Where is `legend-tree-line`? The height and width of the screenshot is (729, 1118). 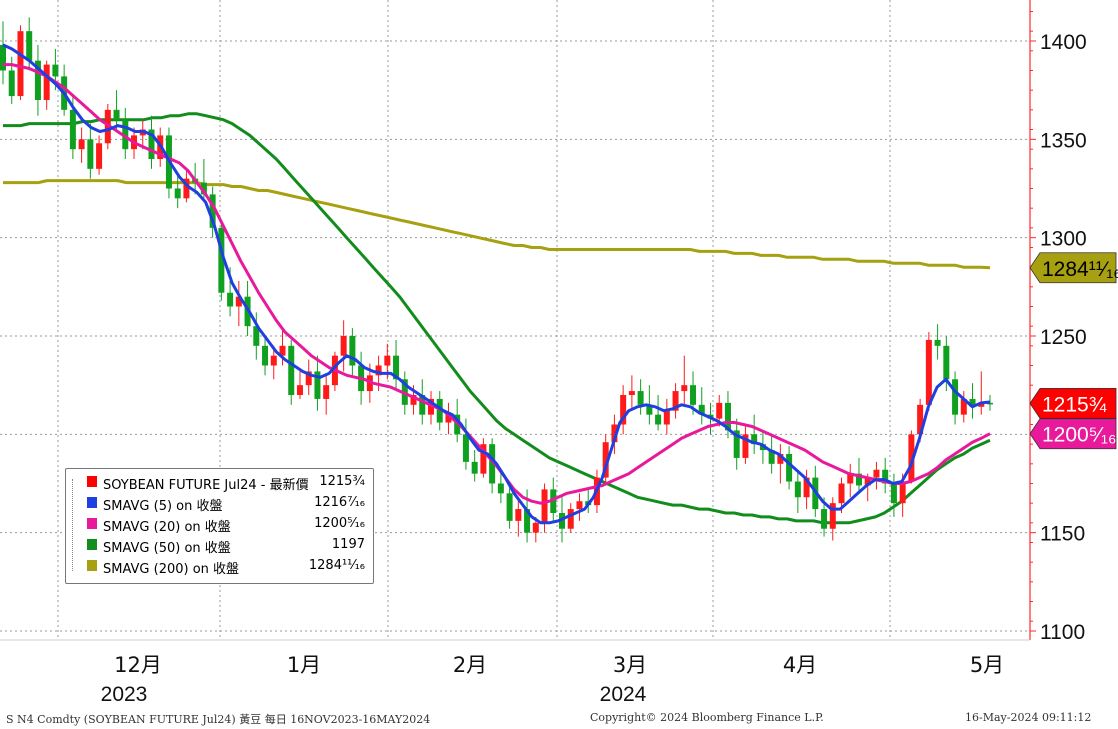
legend-tree-line is located at coordinates (73, 525).